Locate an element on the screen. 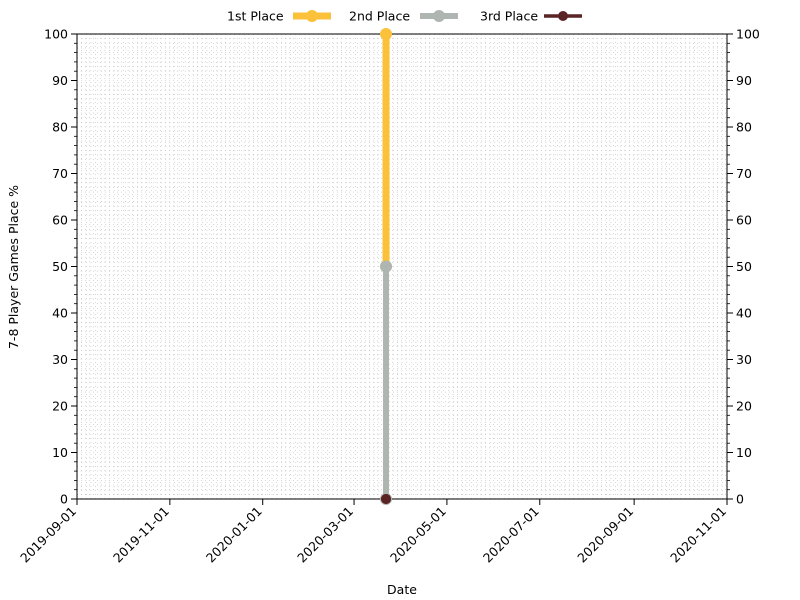 This screenshot has height=600, width=800. y-tick-label: 100 is located at coordinates (56, 34).